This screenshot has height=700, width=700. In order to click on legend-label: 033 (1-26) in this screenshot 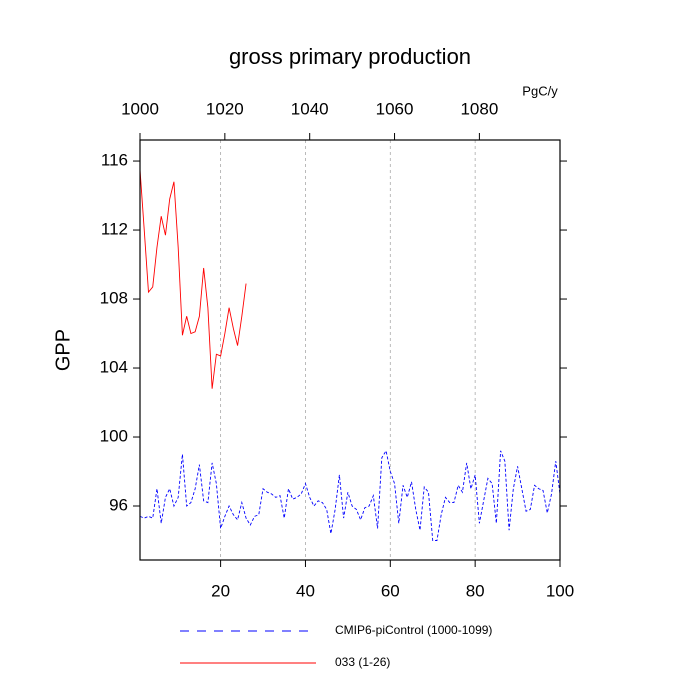, I will do `click(362, 662)`.